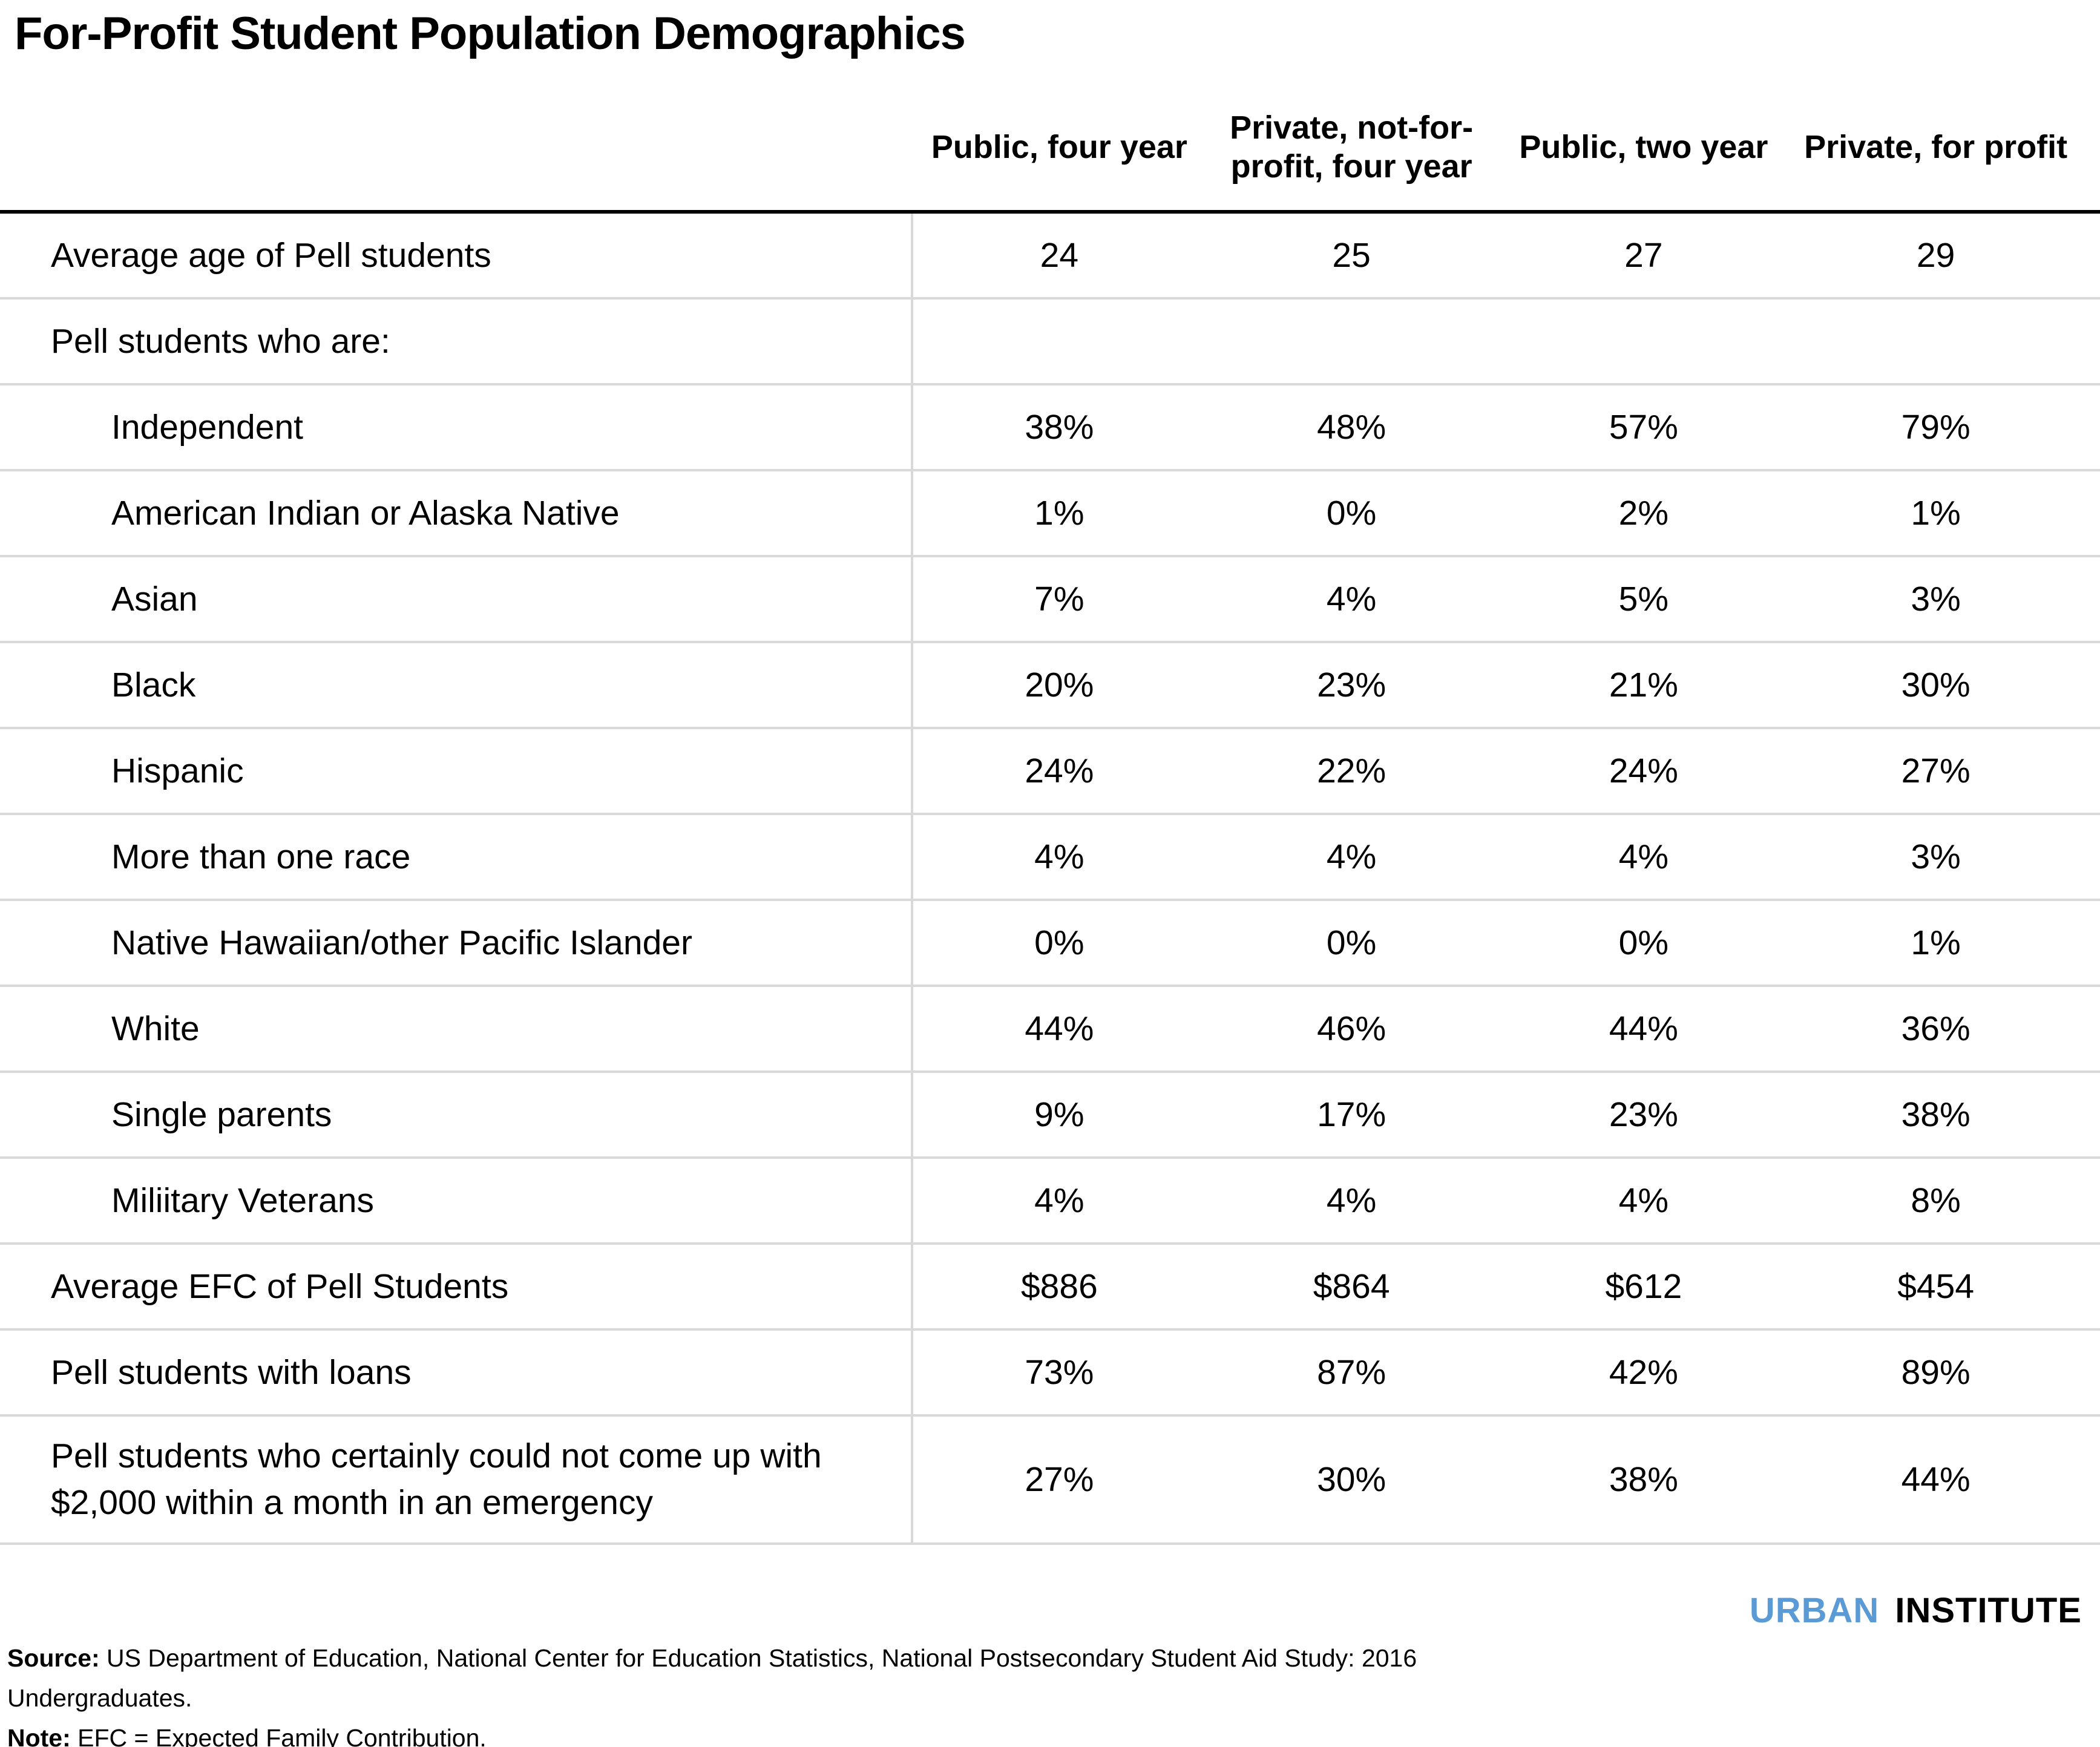 Image resolution: width=2100 pixels, height=1747 pixels. What do you see at coordinates (1643, 685) in the screenshot?
I see `cell-value: 21%` at bounding box center [1643, 685].